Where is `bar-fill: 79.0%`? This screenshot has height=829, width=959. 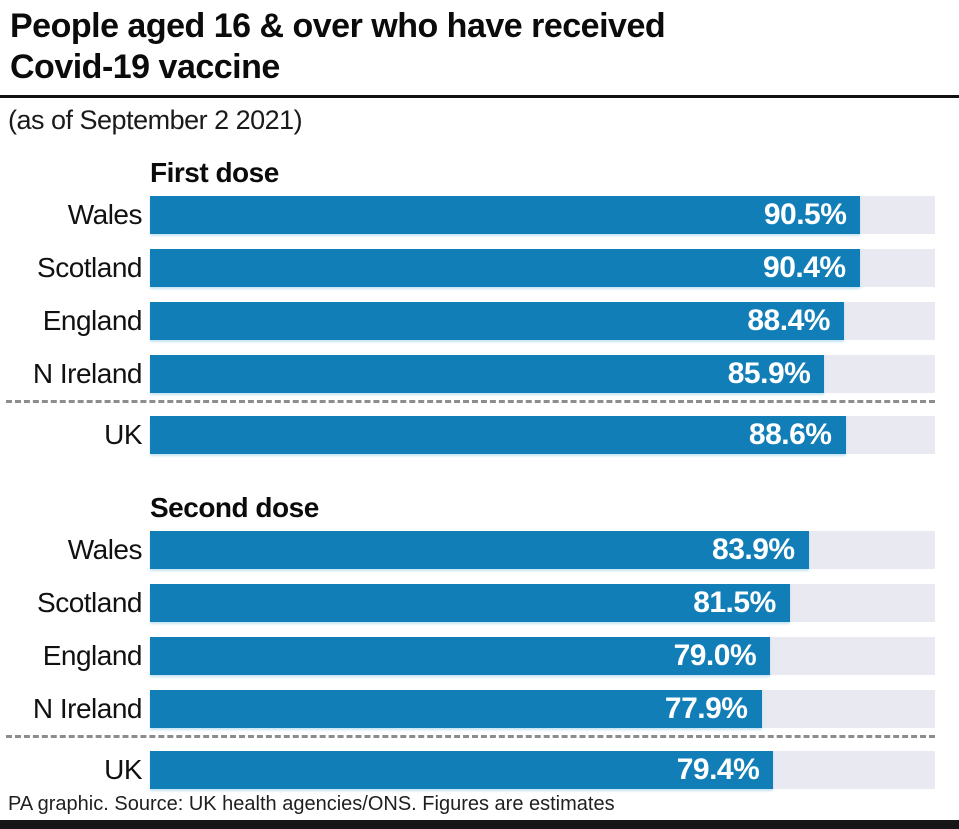 bar-fill: 79.0% is located at coordinates (460, 655).